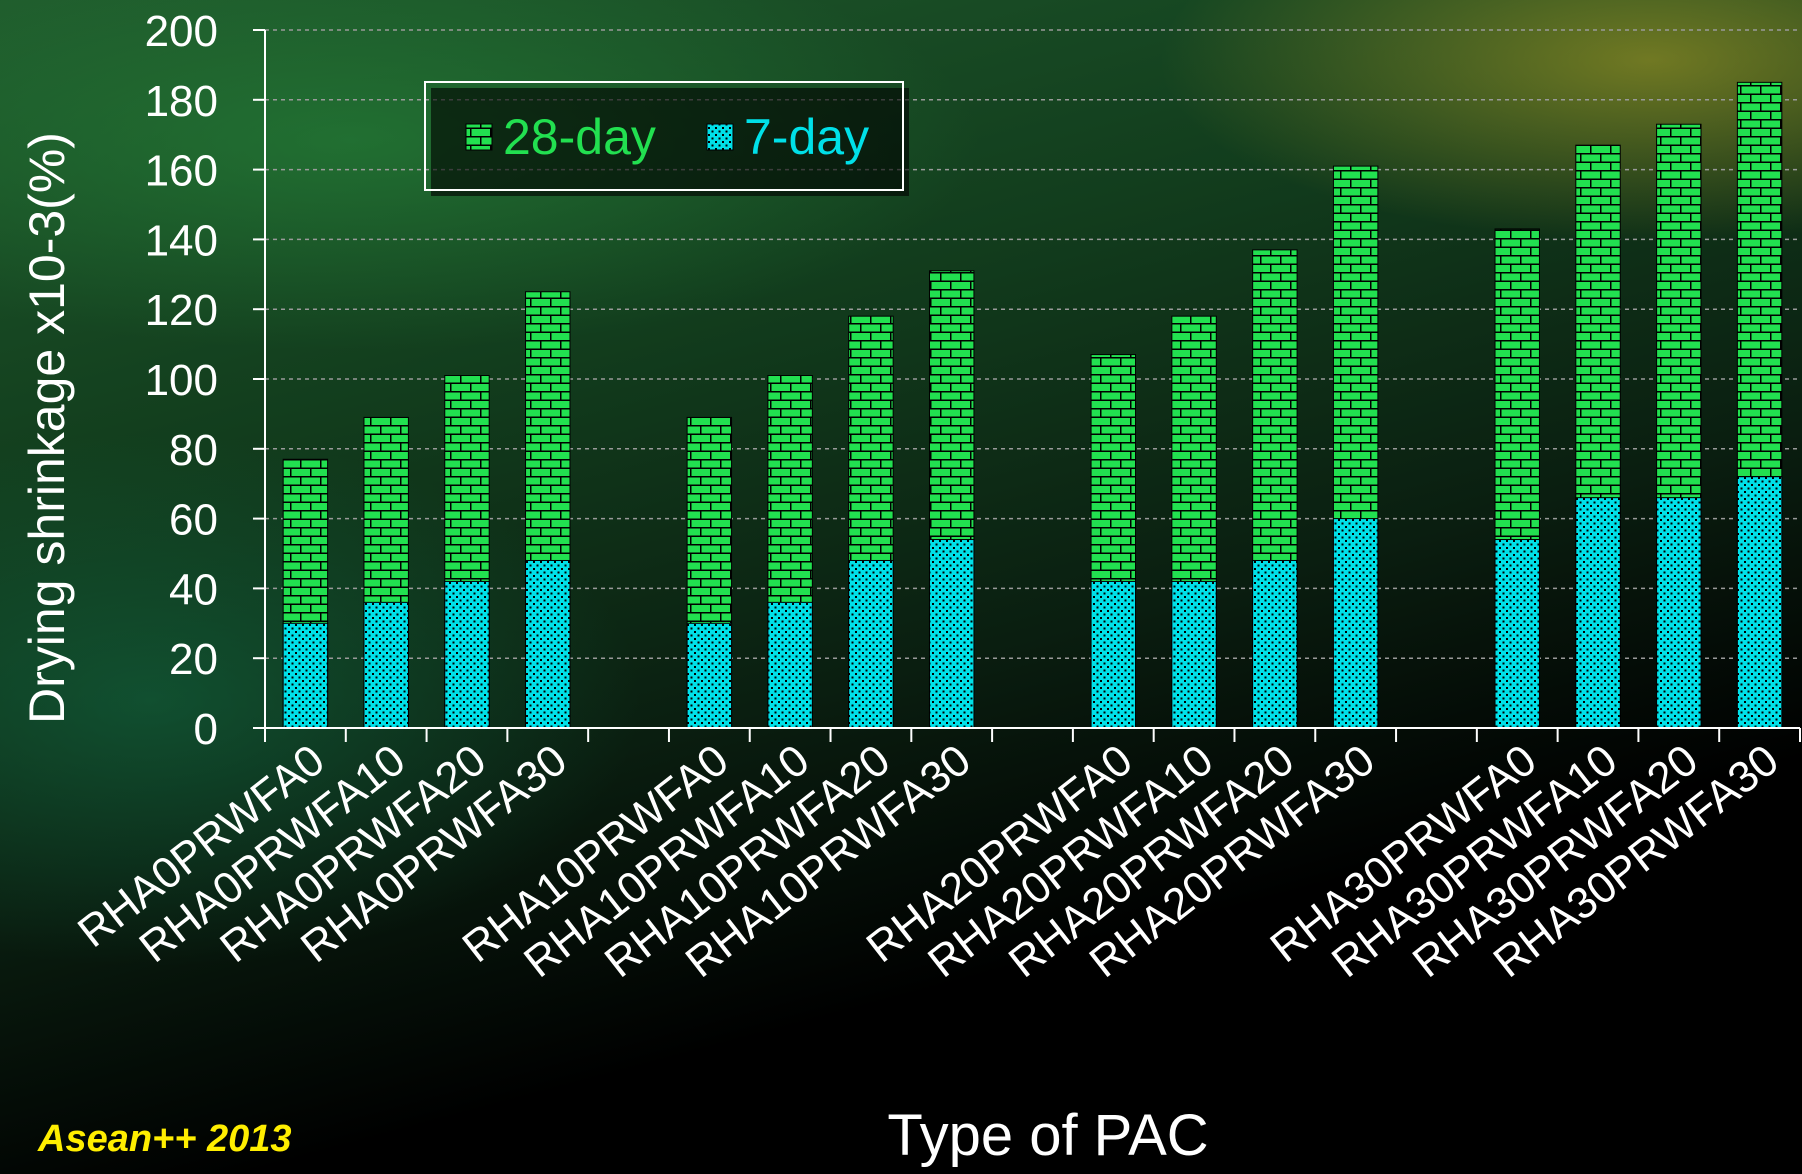  Describe the element at coordinates (193, 659) in the screenshot. I see `y-tick-label: 20` at that location.